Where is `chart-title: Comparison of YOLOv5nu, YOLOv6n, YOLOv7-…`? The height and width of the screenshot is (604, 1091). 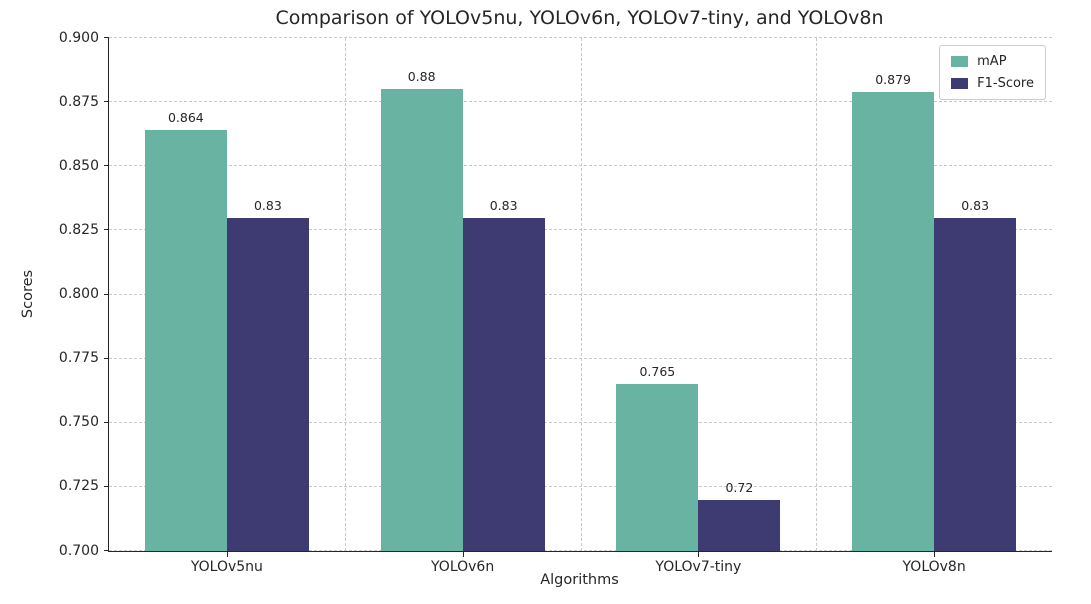
chart-title: Comparison of YOLOv5nu, YOLOv6n, YOLOv7-… is located at coordinates (579, 18).